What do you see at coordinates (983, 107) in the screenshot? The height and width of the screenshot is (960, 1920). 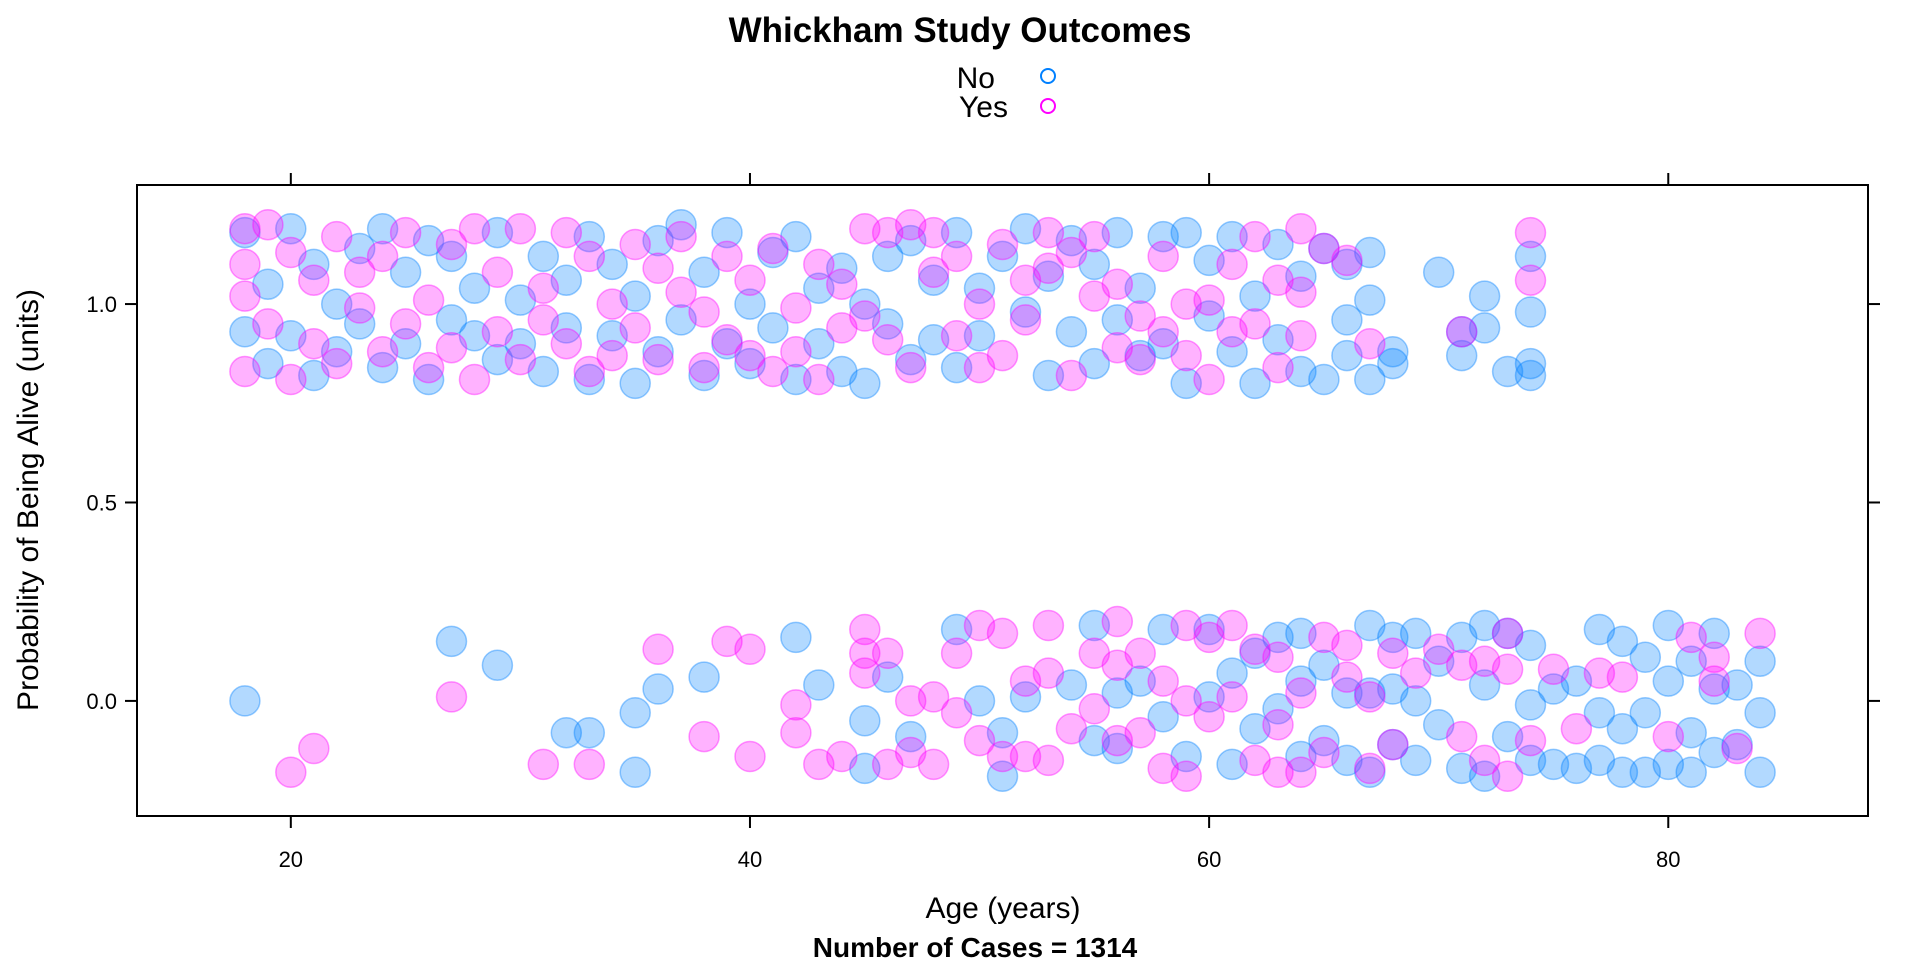 I see `legend-label-yes: Yes` at bounding box center [983, 107].